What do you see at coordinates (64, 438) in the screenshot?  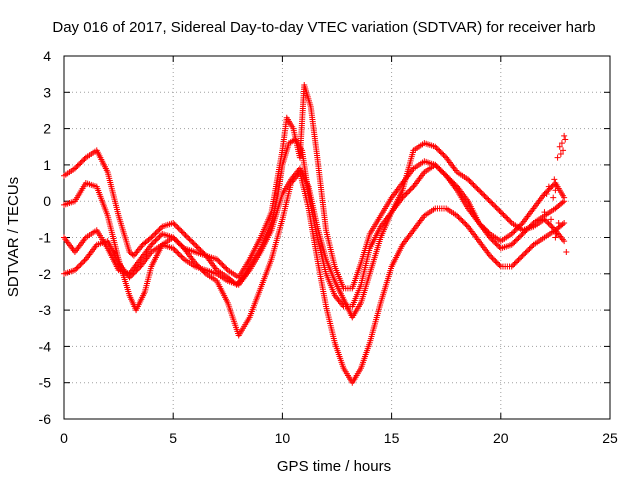 I see `x-tick-label: 0` at bounding box center [64, 438].